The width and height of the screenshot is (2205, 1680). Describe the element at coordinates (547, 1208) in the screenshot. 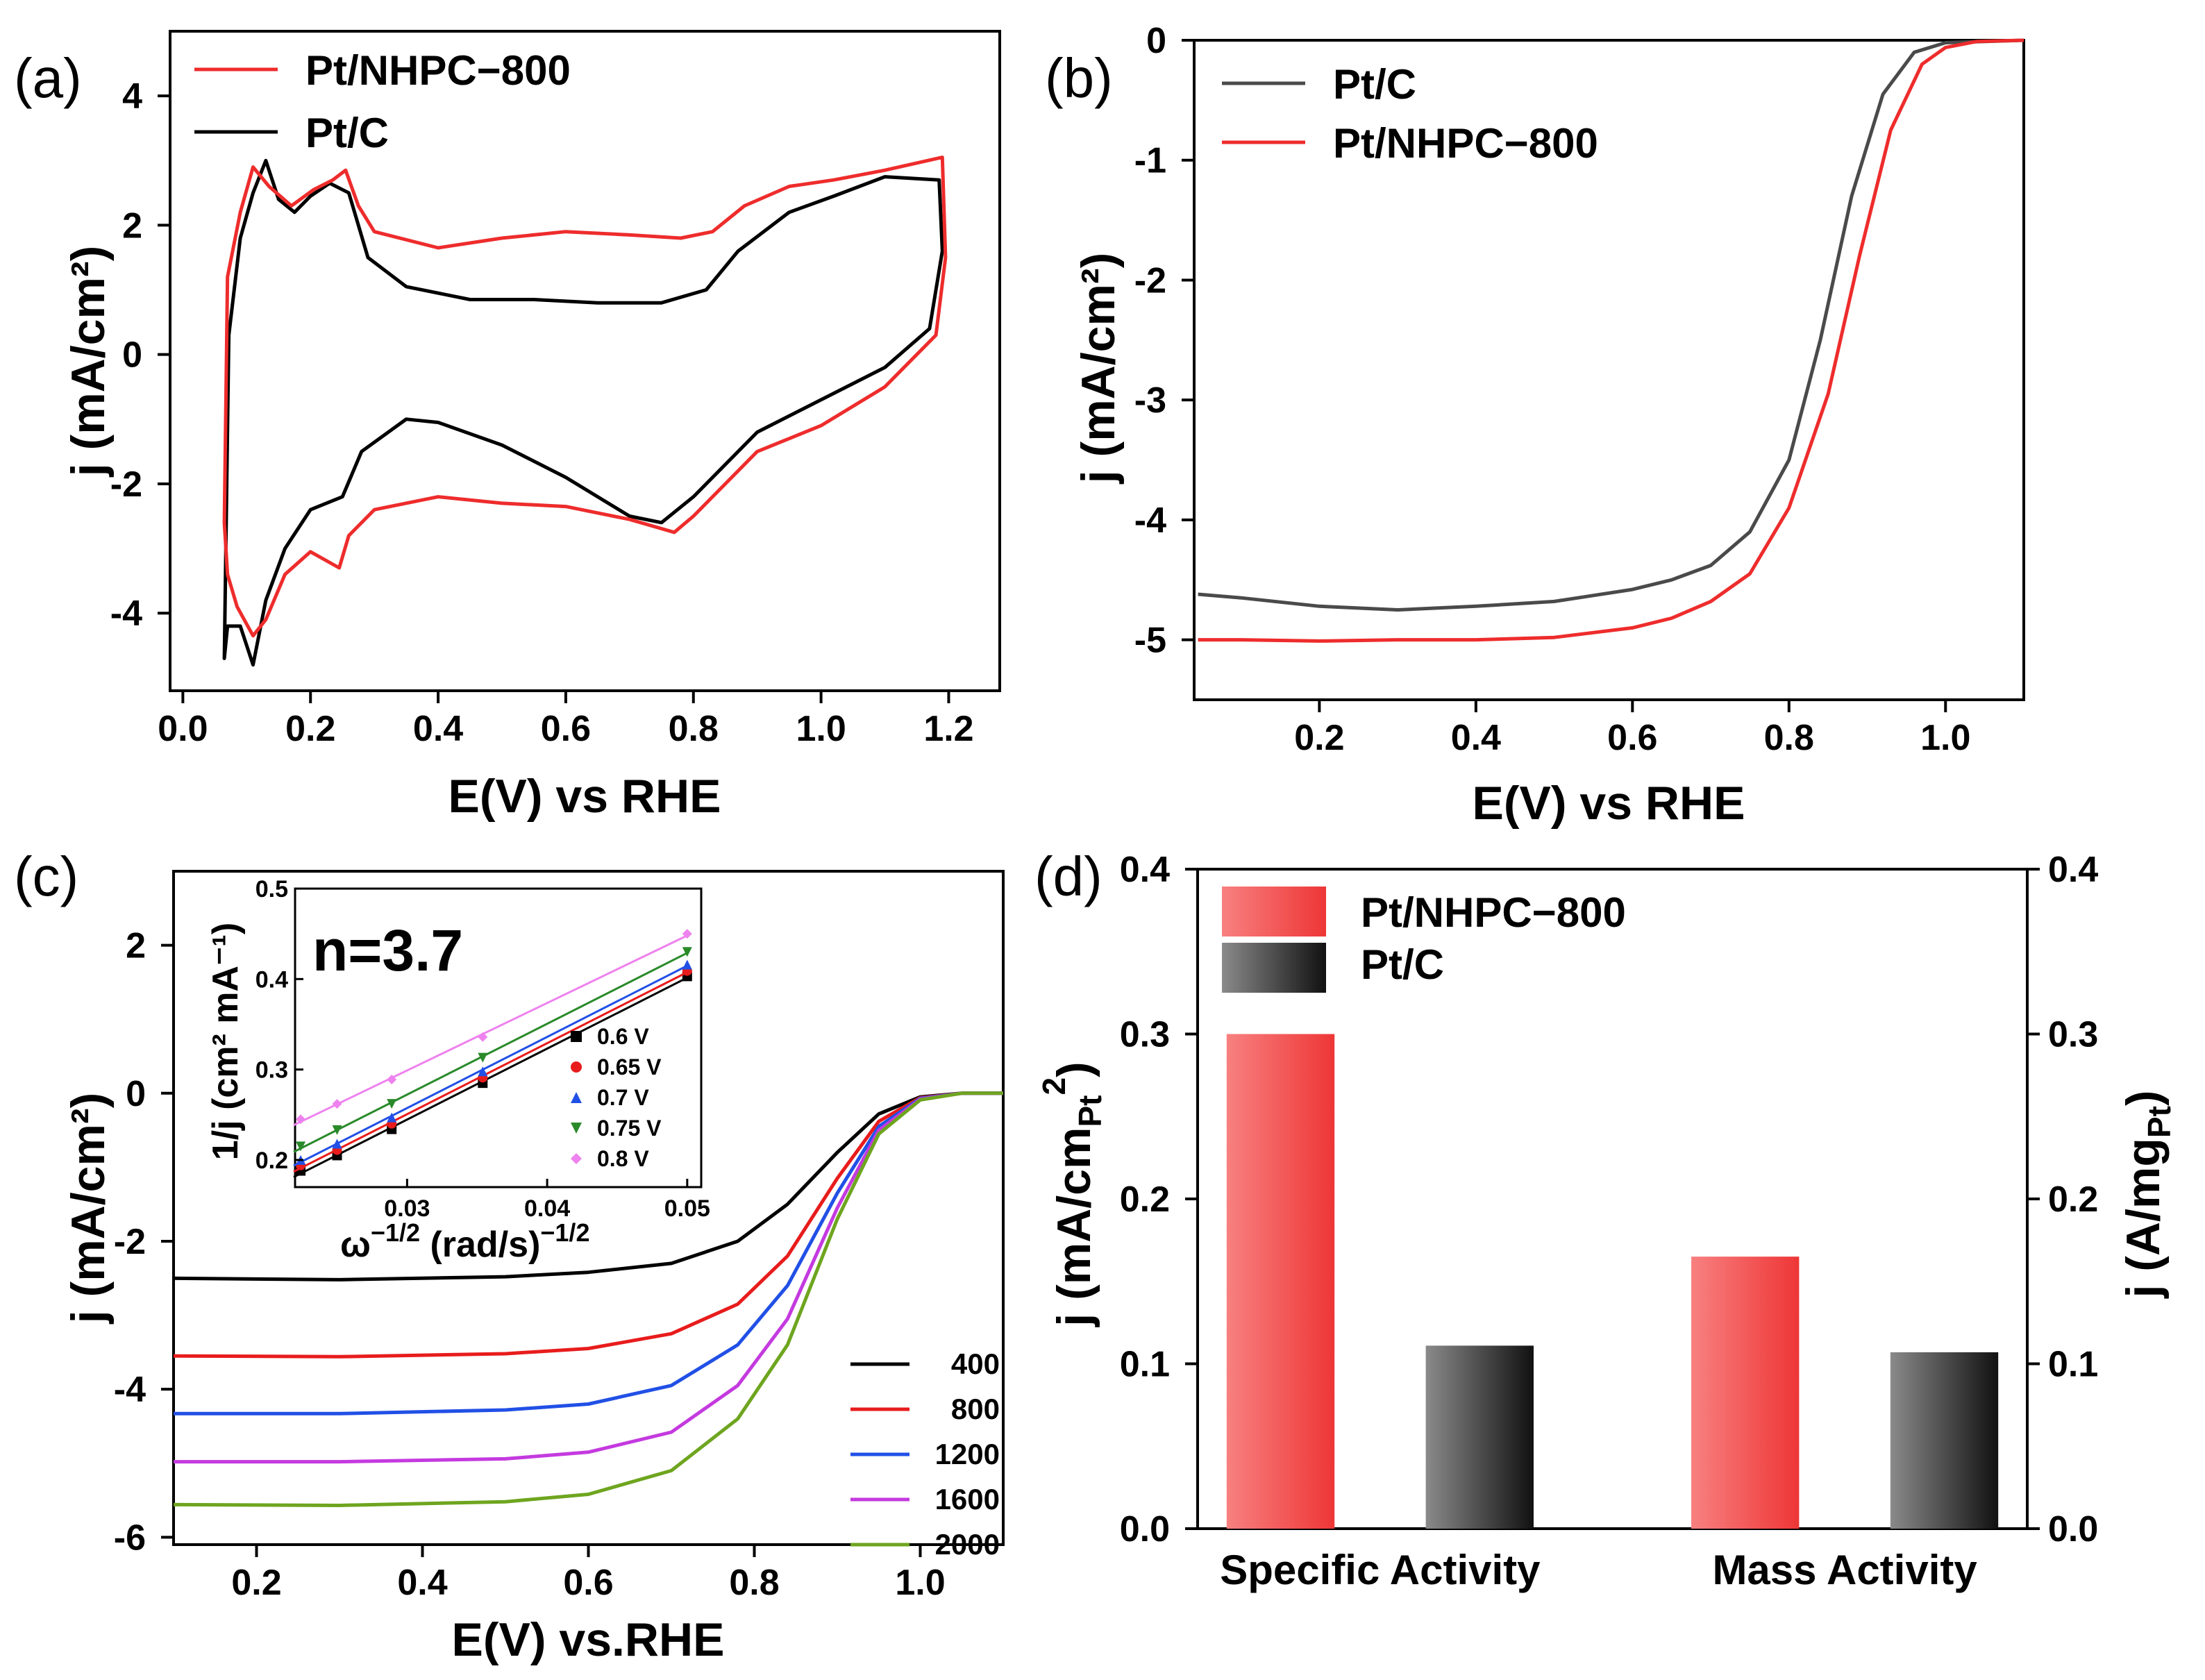

I see `inset-x-tick-label: 0.04` at that location.